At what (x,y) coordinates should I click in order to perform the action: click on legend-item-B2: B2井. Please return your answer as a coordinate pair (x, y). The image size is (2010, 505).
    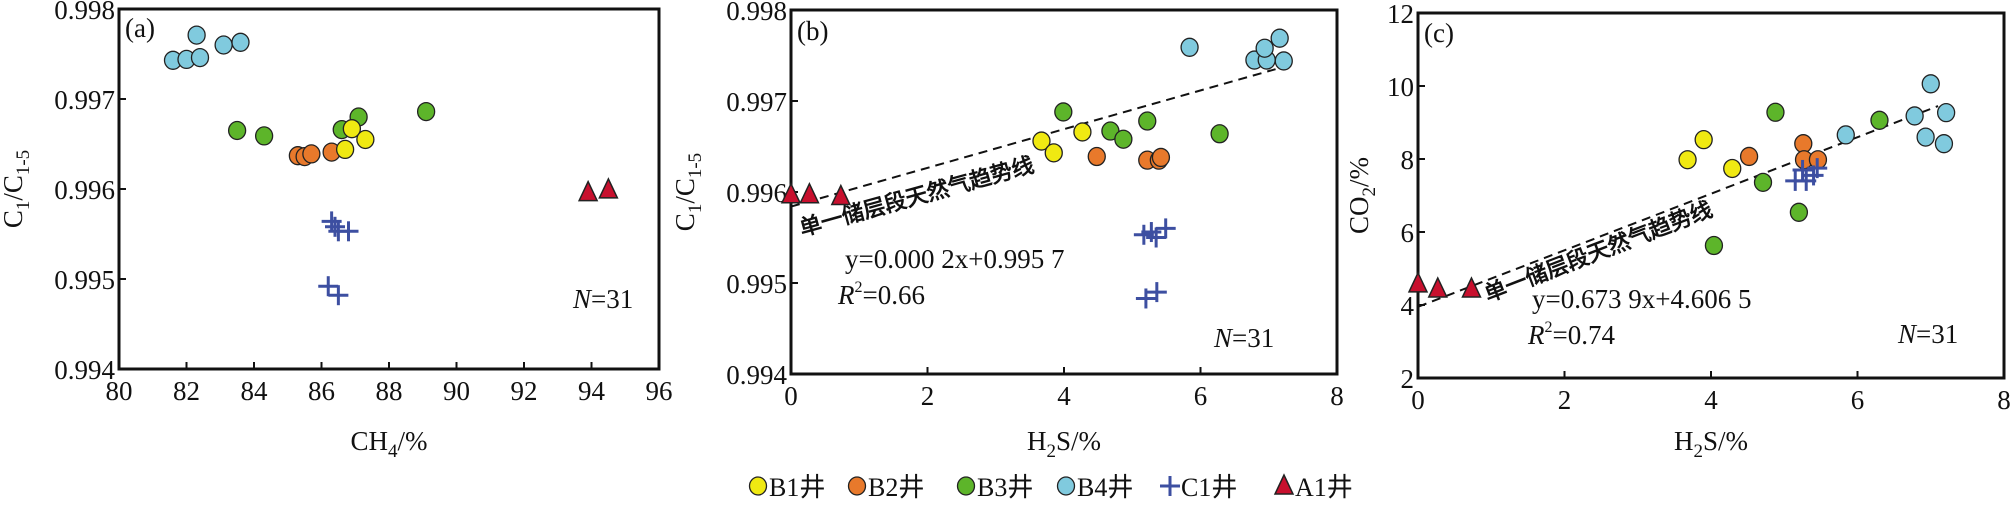
    Looking at the image, I should click on (885, 487).